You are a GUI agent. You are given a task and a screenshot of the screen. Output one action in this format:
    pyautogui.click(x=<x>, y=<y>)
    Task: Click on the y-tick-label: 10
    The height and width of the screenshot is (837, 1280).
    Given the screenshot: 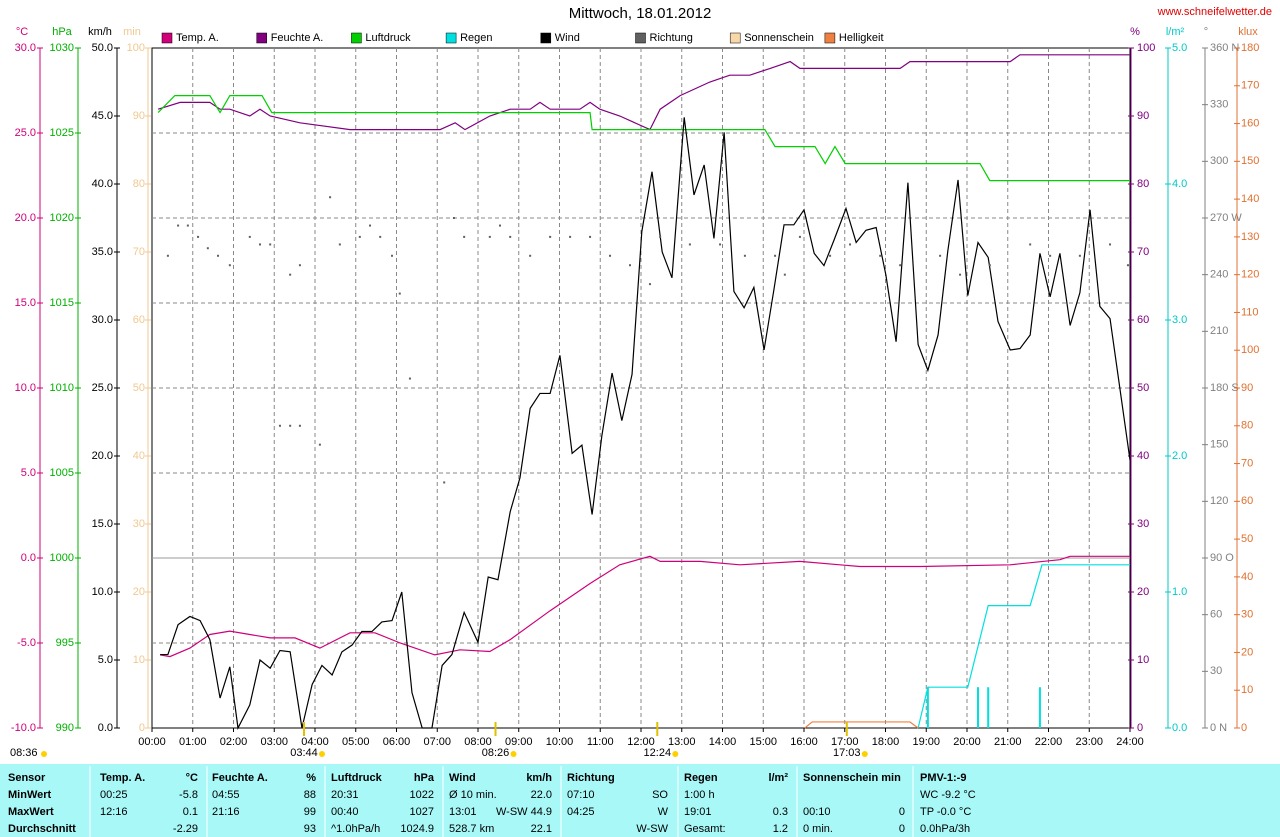 What is the action you would take?
    pyautogui.click(x=1247, y=690)
    